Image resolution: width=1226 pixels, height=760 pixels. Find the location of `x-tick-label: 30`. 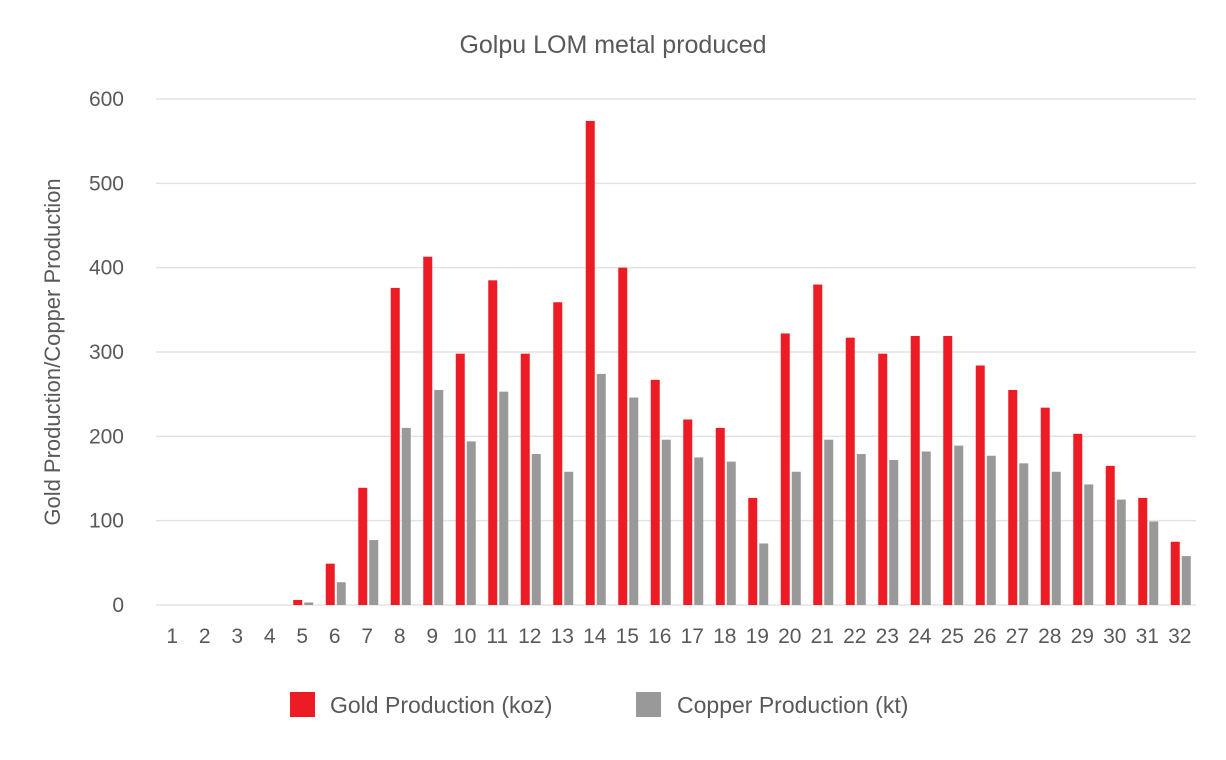

x-tick-label: 30 is located at coordinates (1114, 636).